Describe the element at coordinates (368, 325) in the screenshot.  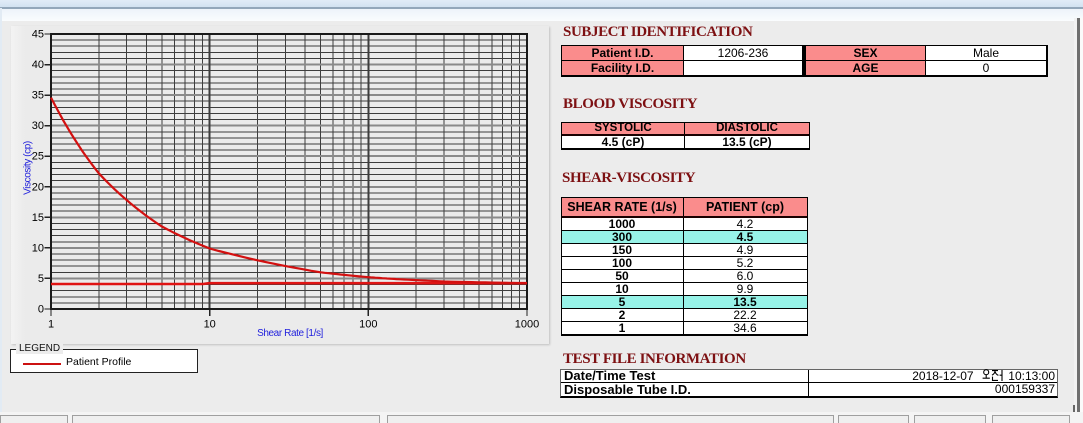
I see `svg-text: 100` at that location.